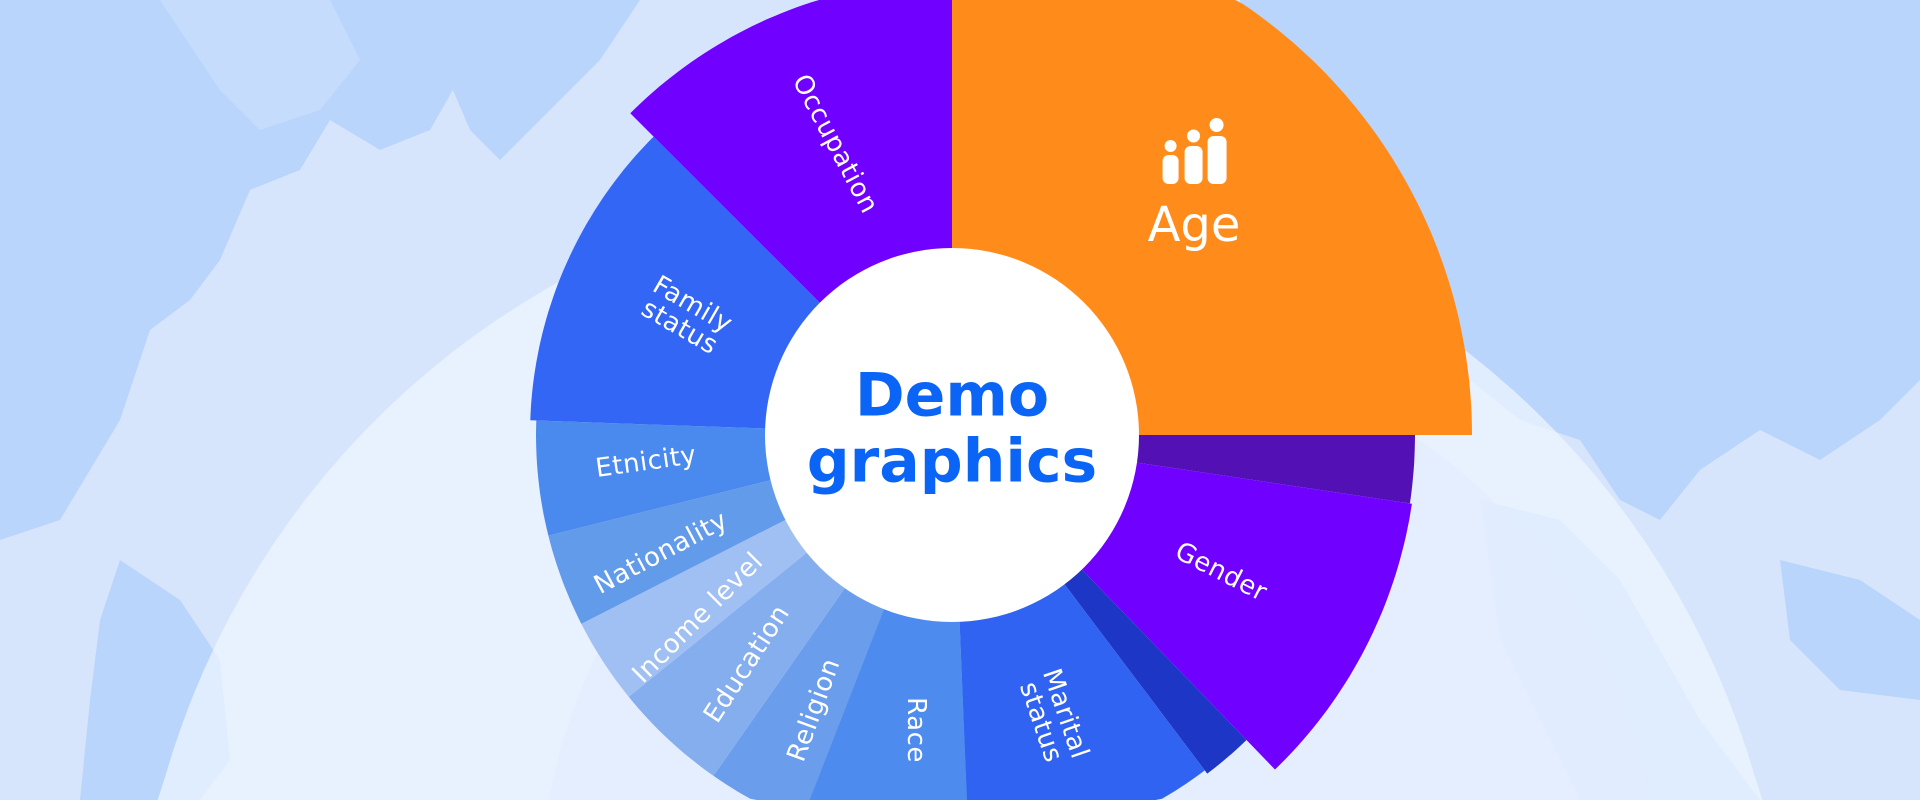 This screenshot has width=1920, height=800. Describe the element at coordinates (1195, 151) in the screenshot. I see `people-ascending-icon` at that location.